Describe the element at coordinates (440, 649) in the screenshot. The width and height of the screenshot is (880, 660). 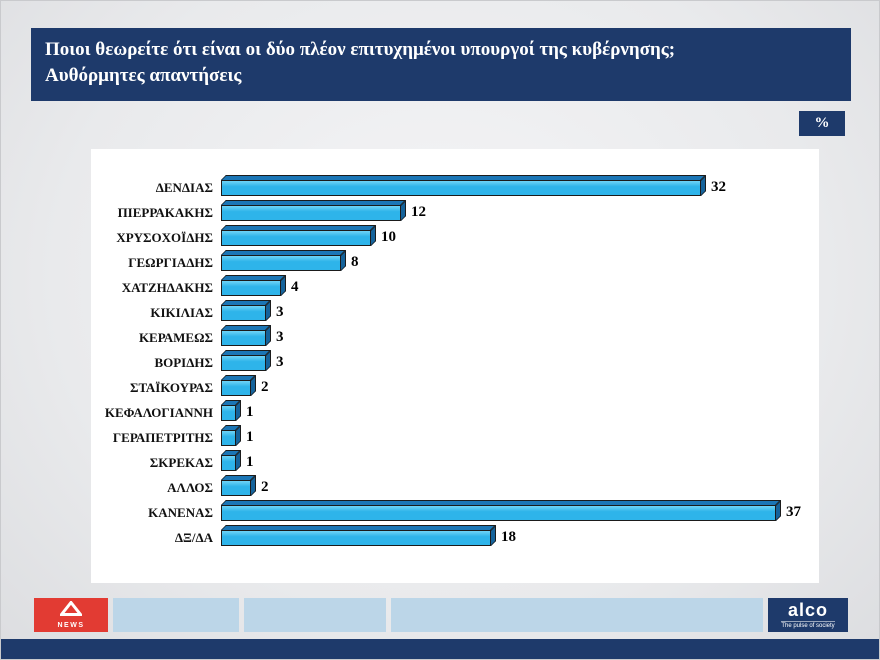
I see `bottom-strip` at that location.